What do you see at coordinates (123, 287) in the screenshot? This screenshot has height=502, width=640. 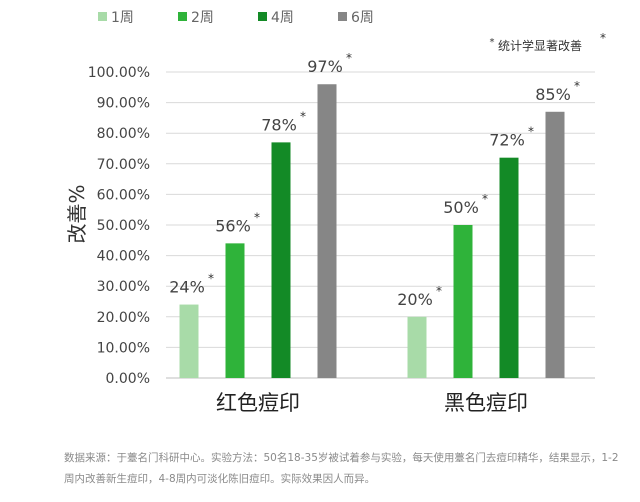 I see `y-tick-label: 30.00%` at bounding box center [123, 287].